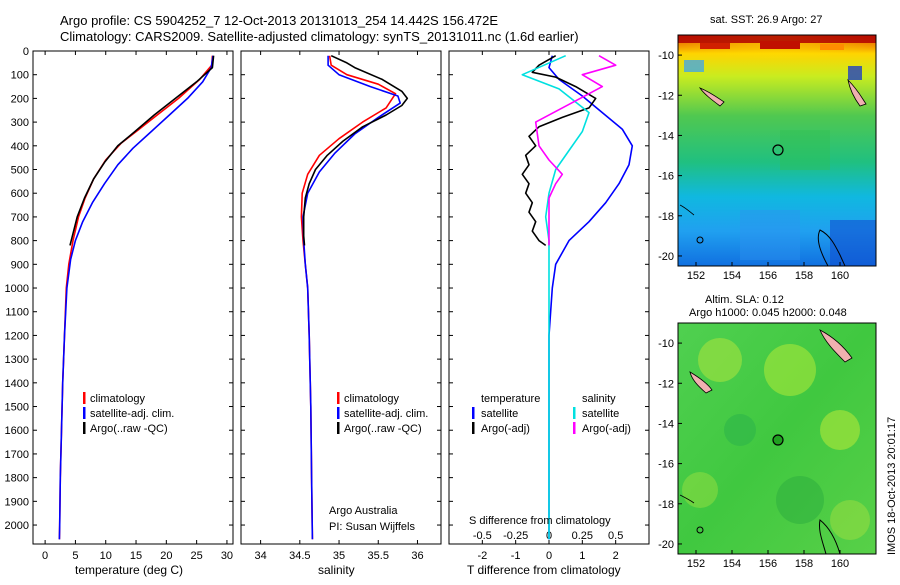 The image size is (900, 585). Describe the element at coordinates (20, 99) in the screenshot. I see `depth-tick-label: 200` at that location.